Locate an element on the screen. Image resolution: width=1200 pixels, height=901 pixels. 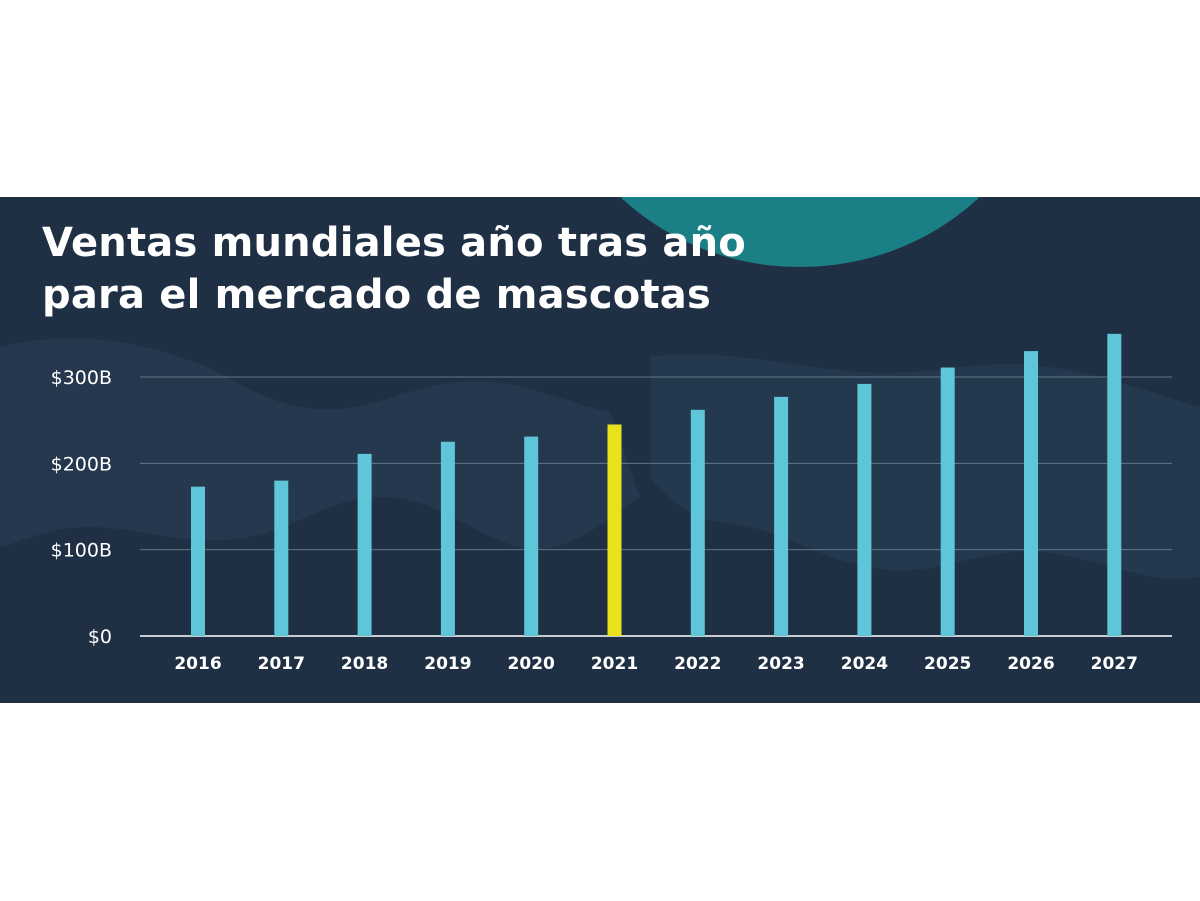
bar-2025 is located at coordinates (947, 501).